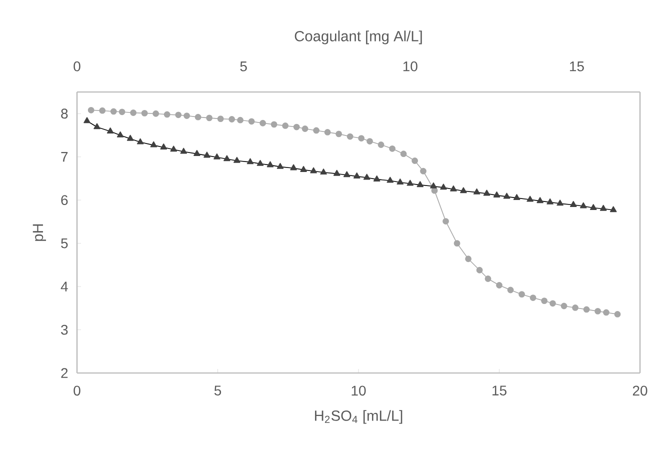 Image resolution: width=655 pixels, height=458 pixels. I want to click on x-tick-label: 15, so click(499, 391).